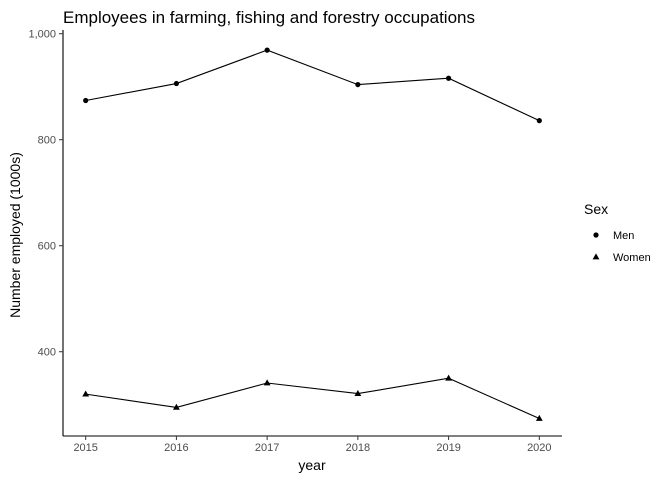  Describe the element at coordinates (85, 448) in the screenshot. I see `x-tick-label: 2015` at that location.